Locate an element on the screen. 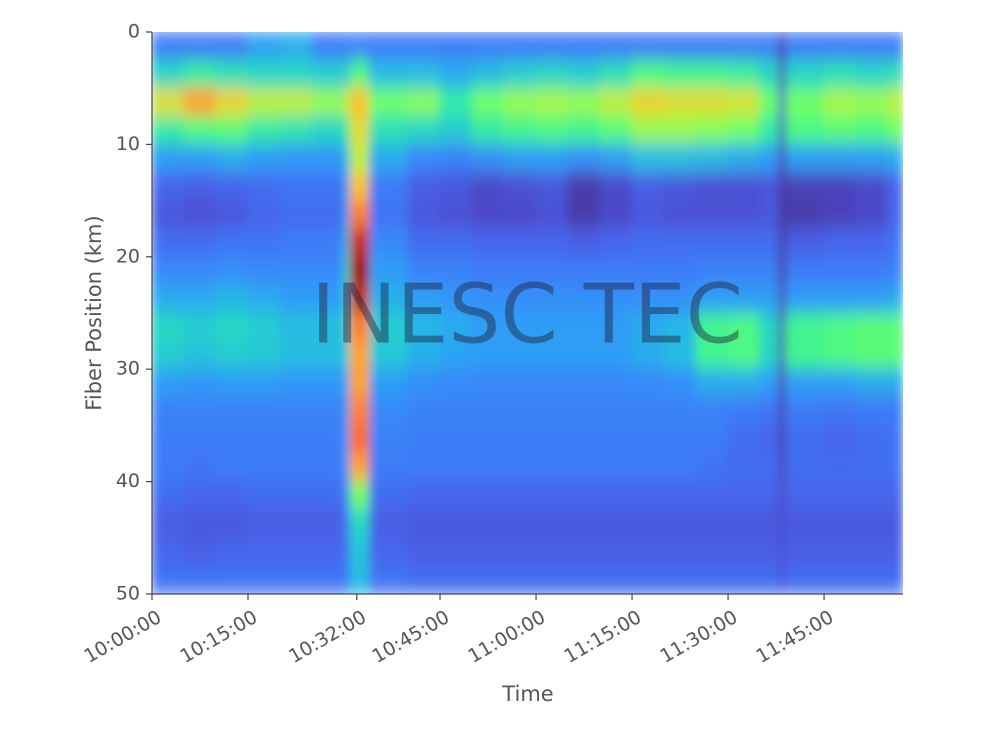 The width and height of the screenshot is (981, 736). y-tick-label: 50 is located at coordinates (128, 594).